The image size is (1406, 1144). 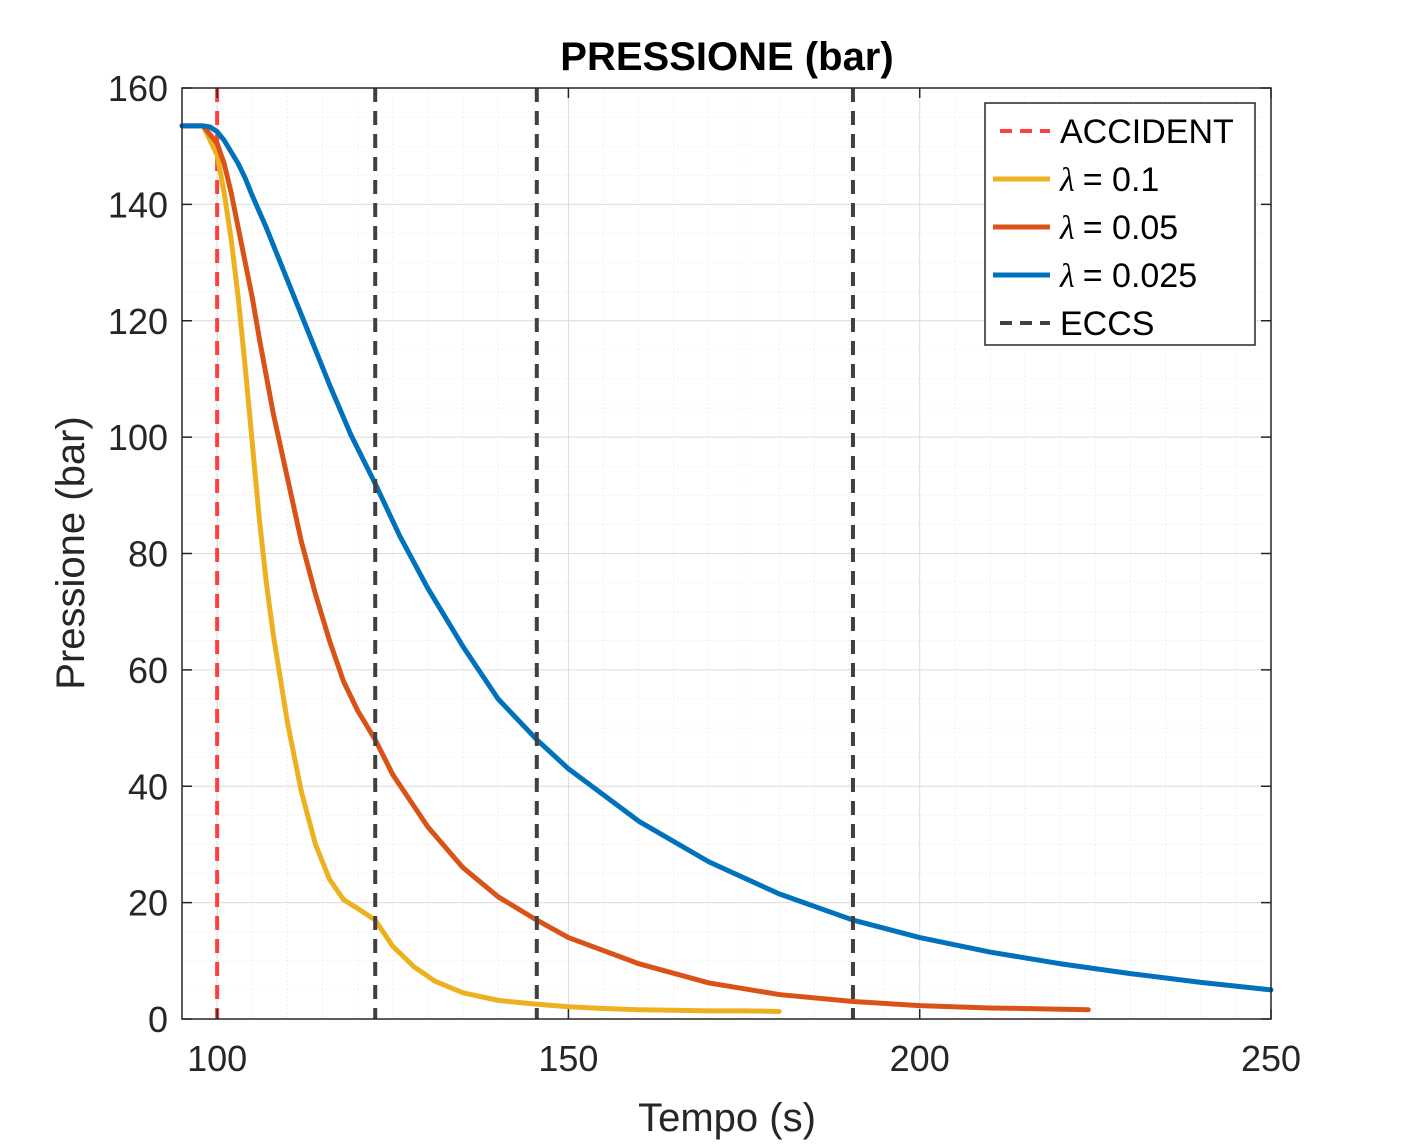 What do you see at coordinates (1067, 228) in the screenshot?
I see `legend-series-2-symbol: λ` at bounding box center [1067, 228].